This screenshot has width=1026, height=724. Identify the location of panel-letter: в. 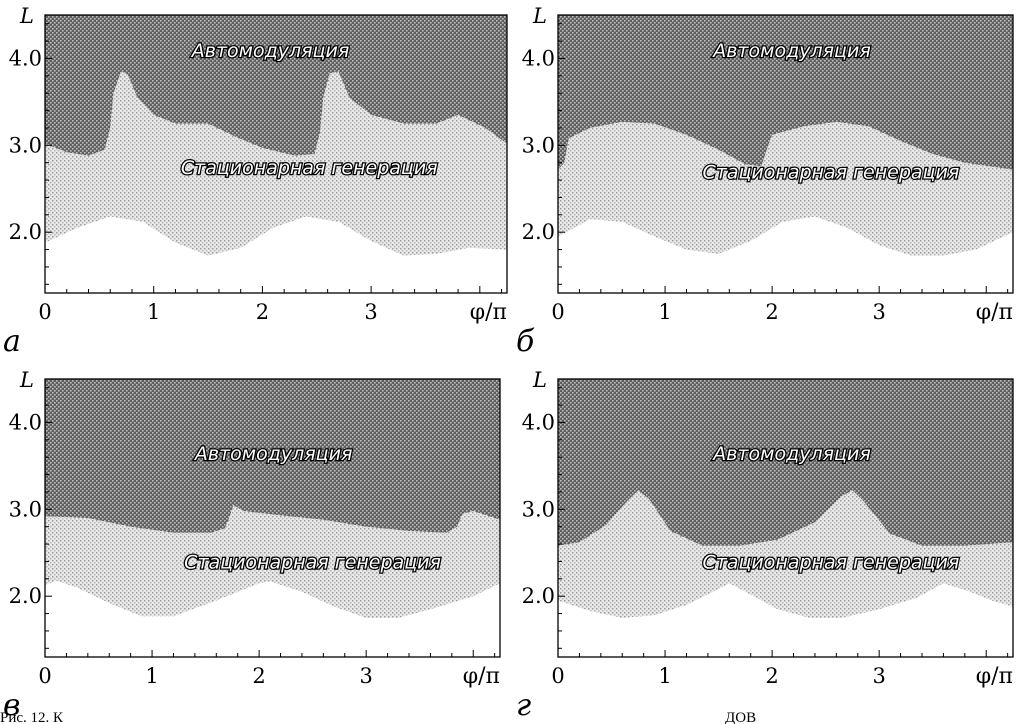
(11, 705).